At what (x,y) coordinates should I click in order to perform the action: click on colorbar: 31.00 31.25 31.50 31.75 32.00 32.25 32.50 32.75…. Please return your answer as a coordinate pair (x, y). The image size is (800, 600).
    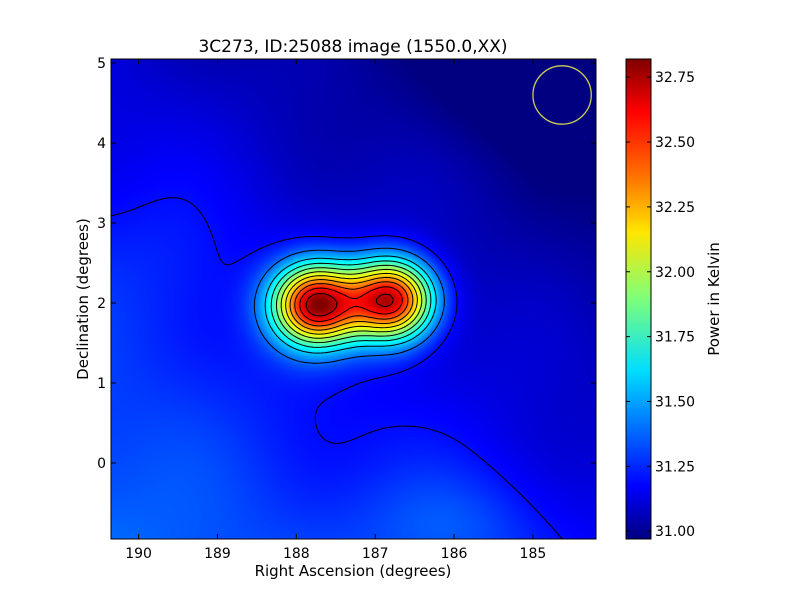
    Looking at the image, I should click on (674, 299).